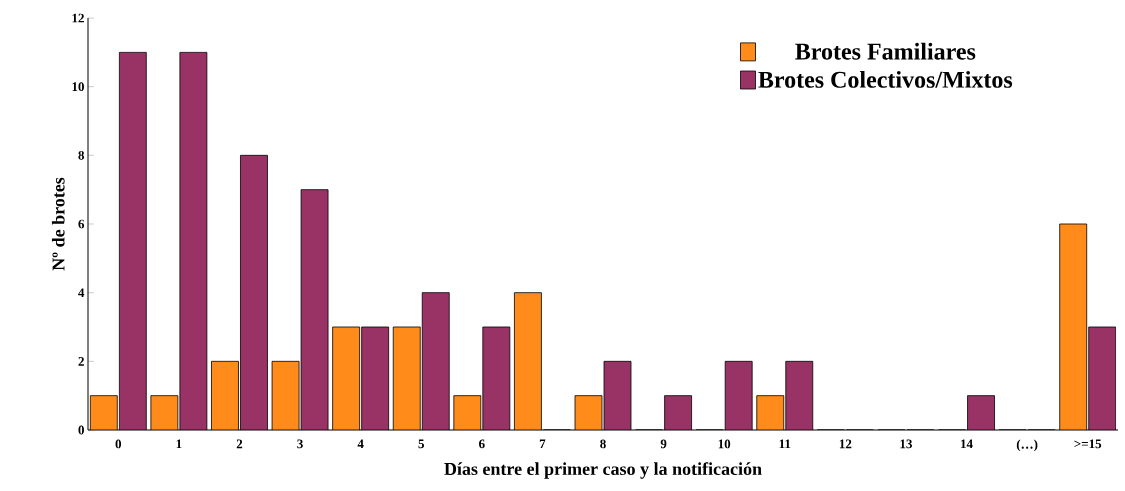  Describe the element at coordinates (906, 444) in the screenshot. I see `x-tick-label: 13` at that location.